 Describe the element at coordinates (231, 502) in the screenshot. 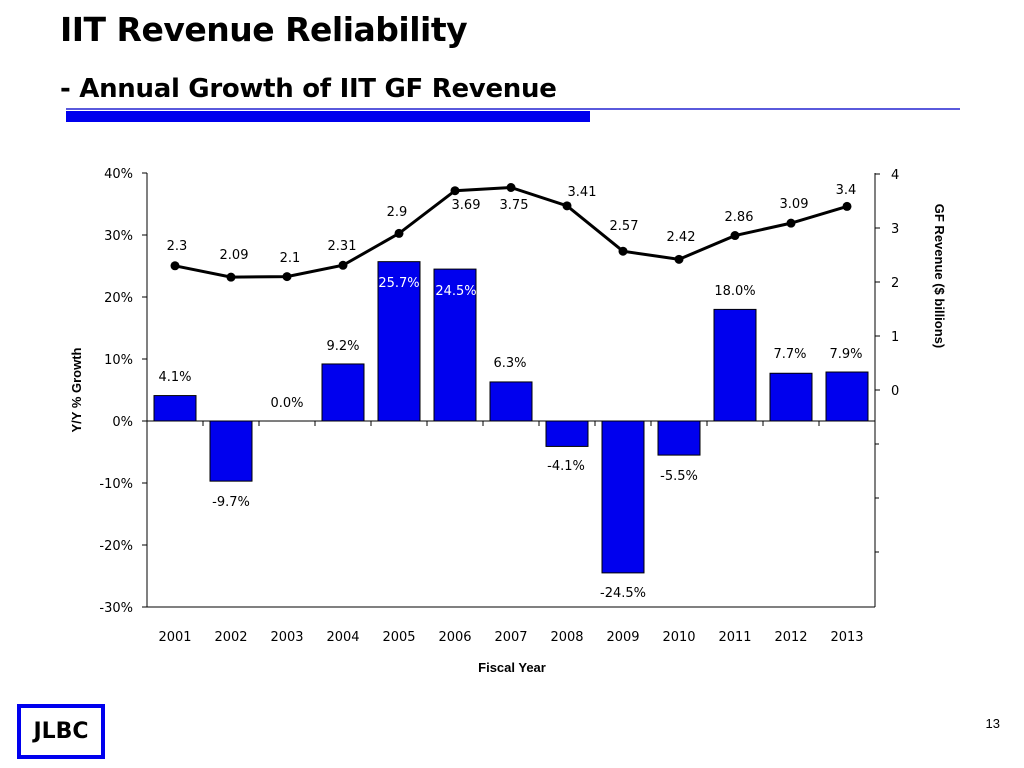

I see `bar-data-label: -9.7%` at that location.